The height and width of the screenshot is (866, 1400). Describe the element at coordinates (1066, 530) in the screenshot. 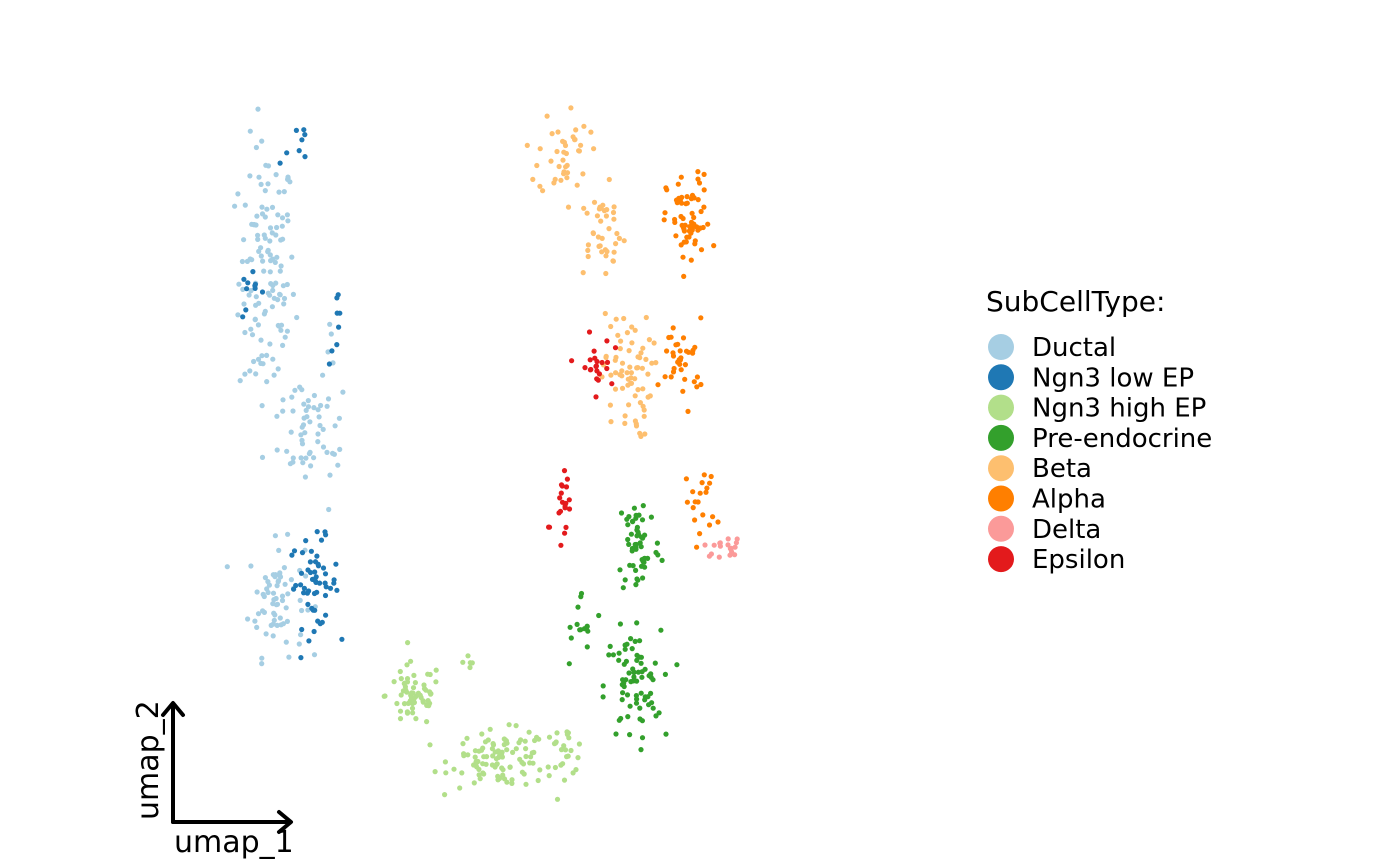

I see `legend-label: Delta` at that location.